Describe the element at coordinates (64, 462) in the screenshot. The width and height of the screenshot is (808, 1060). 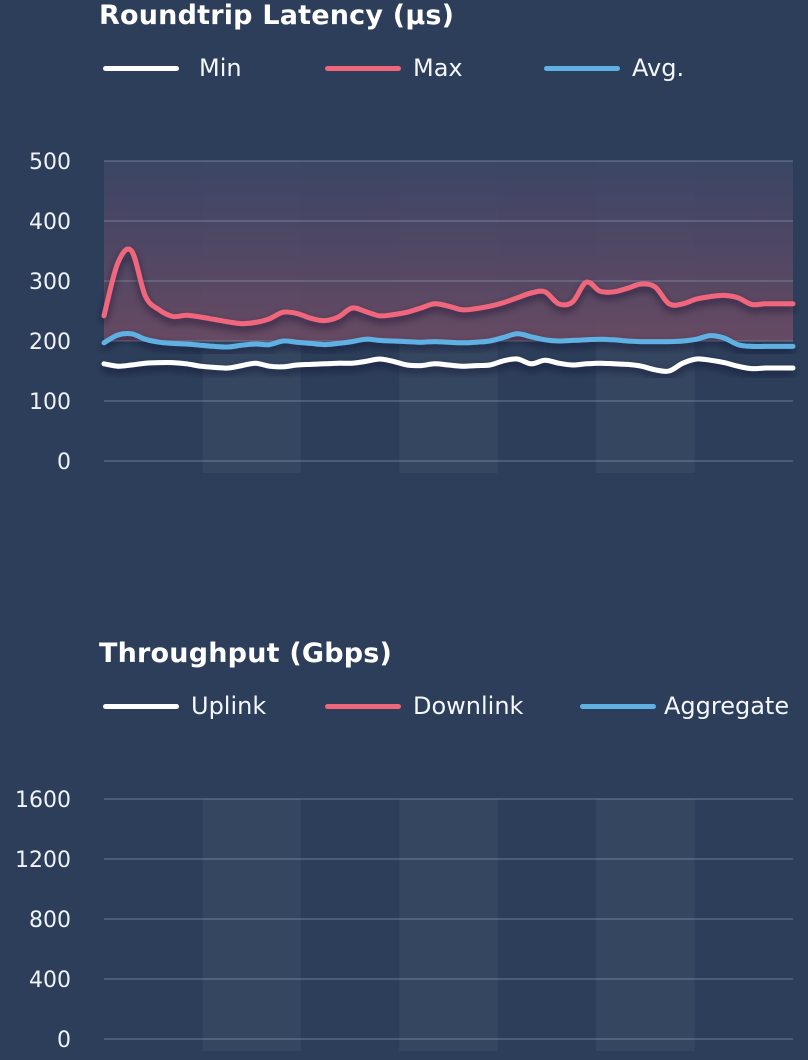
I see `latency-y-tick-label: 0` at that location.